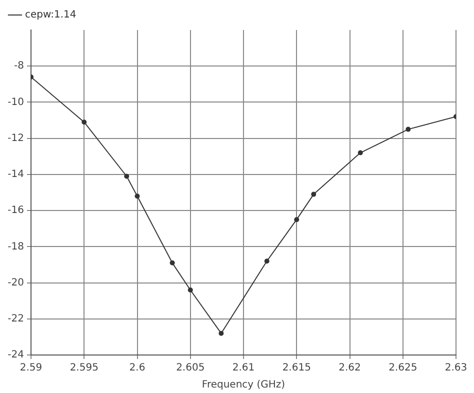 The width and height of the screenshot is (474, 393). I want to click on x-tick-label: 2.59, so click(31, 368).